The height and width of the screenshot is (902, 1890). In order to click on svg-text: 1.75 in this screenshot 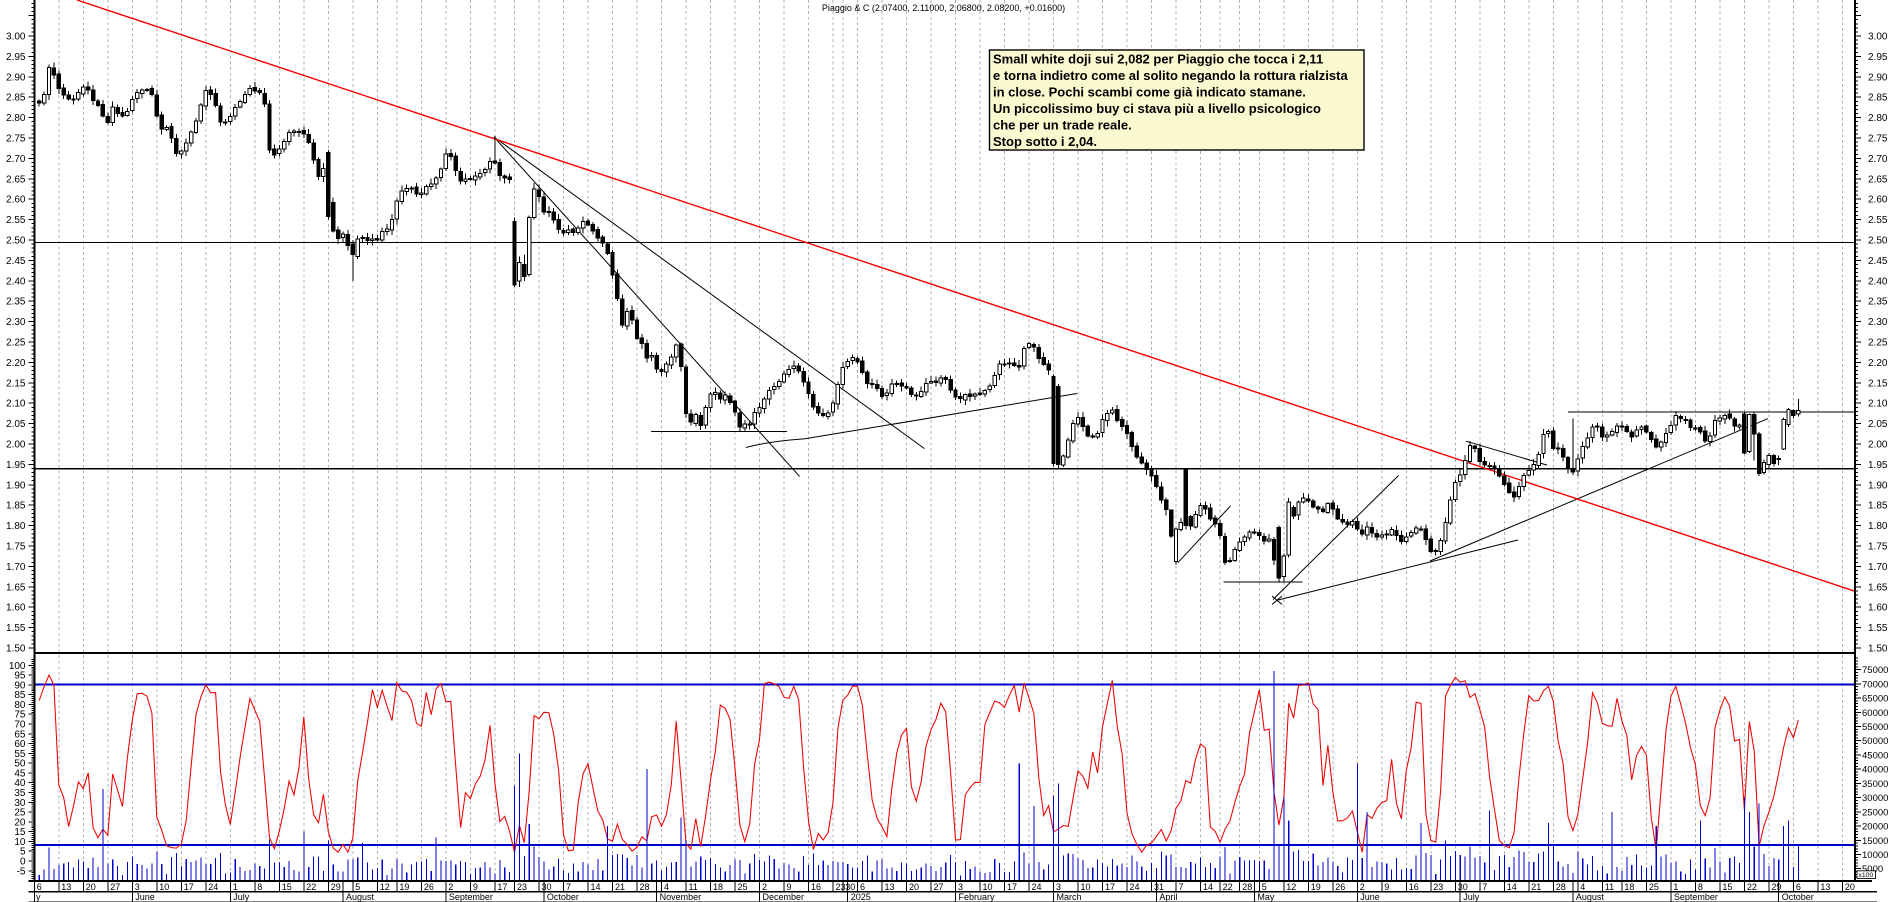, I will do `click(1878, 547)`.